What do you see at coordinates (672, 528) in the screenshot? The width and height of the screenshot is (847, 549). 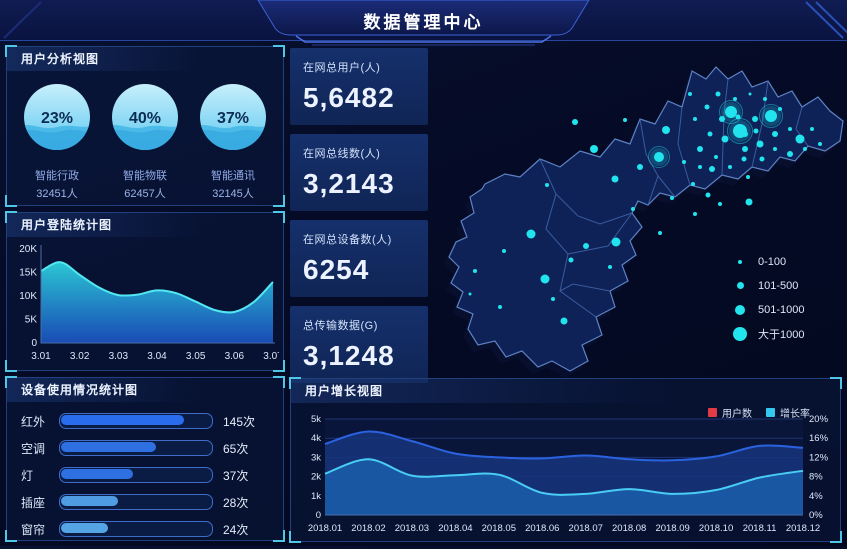 I see `x-axis-tick: 2018.09` at bounding box center [672, 528].